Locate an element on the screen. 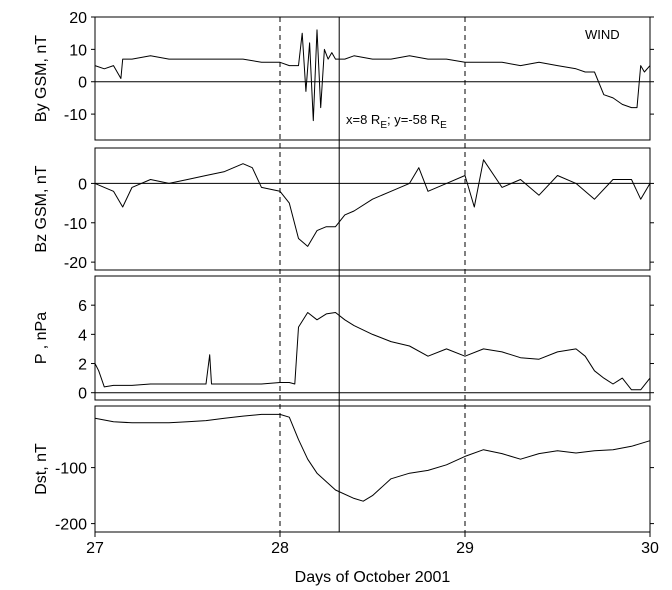 The height and width of the screenshot is (590, 672). y-tick-label-bz: 0 is located at coordinates (82, 184).